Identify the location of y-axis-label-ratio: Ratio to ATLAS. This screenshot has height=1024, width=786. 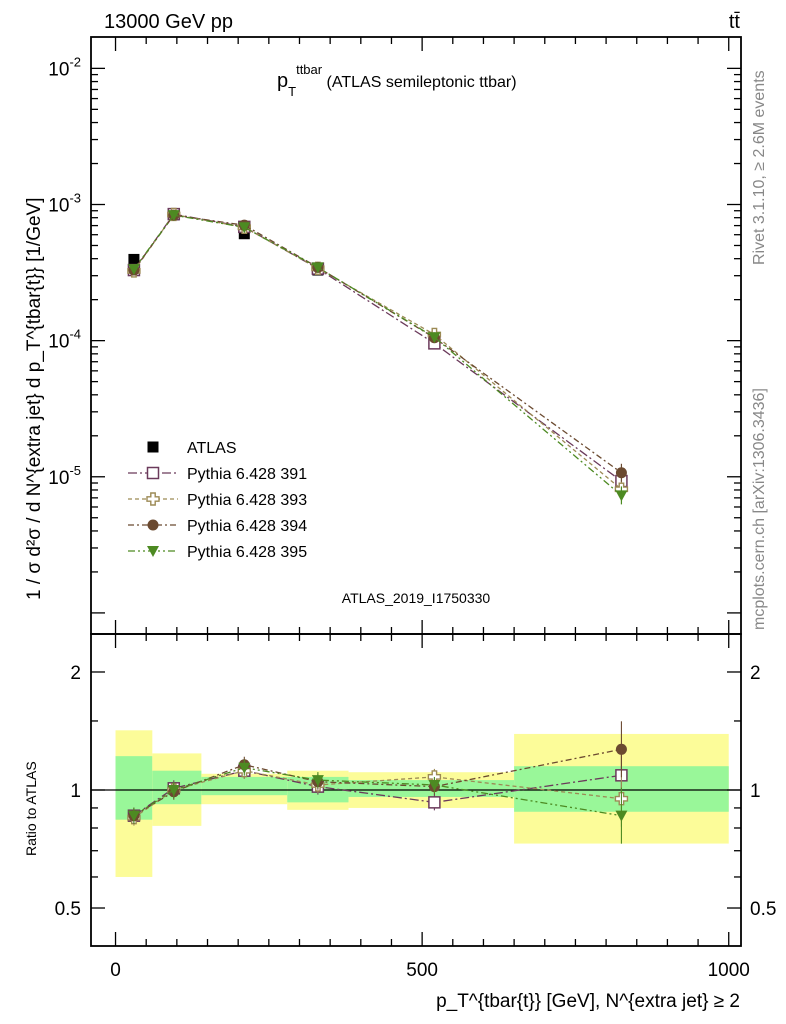
(31, 808).